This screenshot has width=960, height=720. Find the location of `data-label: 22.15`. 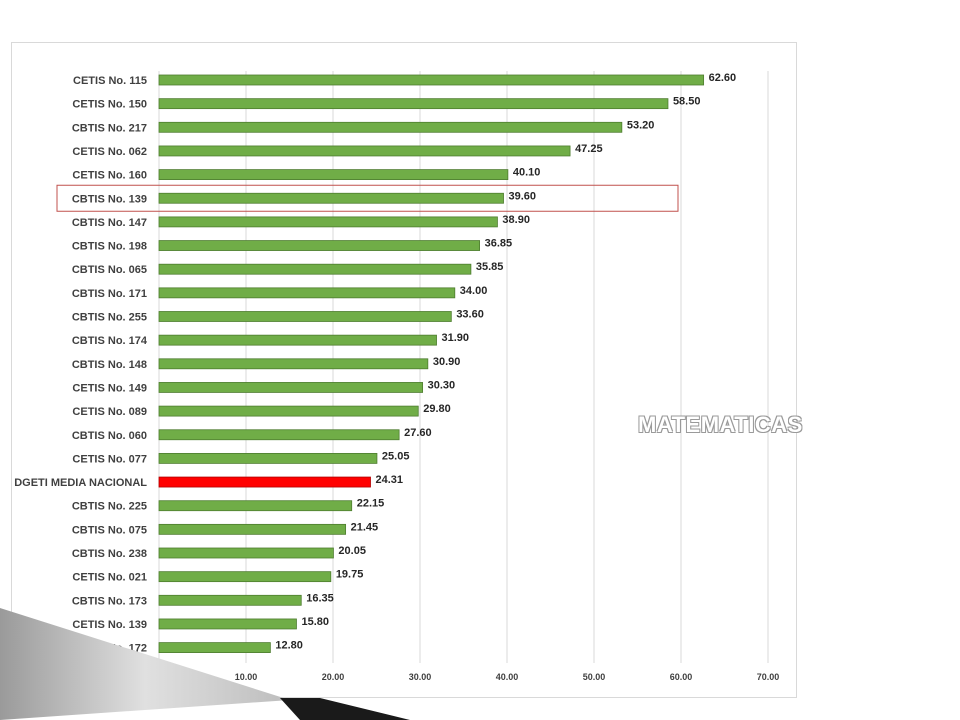

data-label: 22.15 is located at coordinates (371, 504).